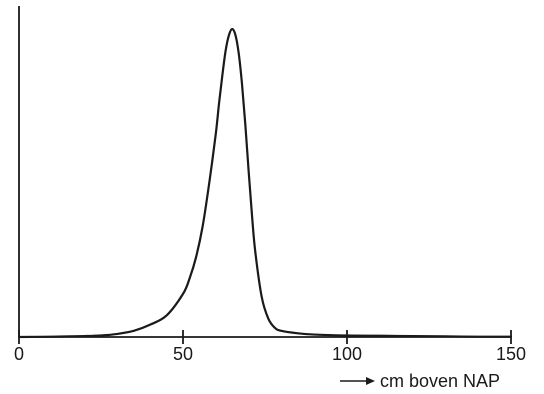 The image size is (544, 394). Describe the element at coordinates (370, 381) in the screenshot. I see `x-axis-arrowhead-icon` at that location.